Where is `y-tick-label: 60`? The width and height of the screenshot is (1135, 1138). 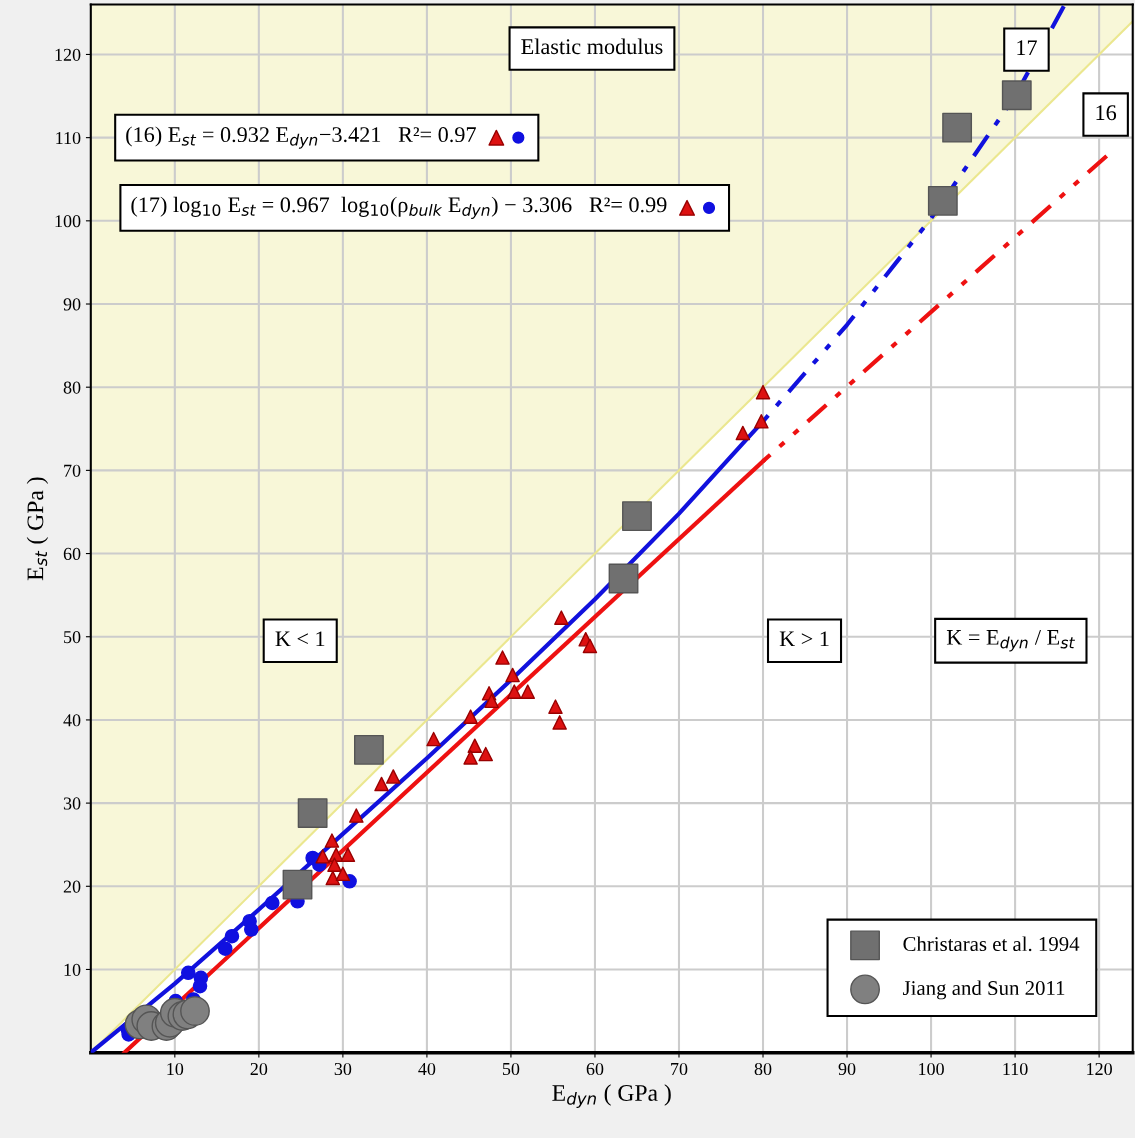 y-tick-label: 60 is located at coordinates (72, 553).